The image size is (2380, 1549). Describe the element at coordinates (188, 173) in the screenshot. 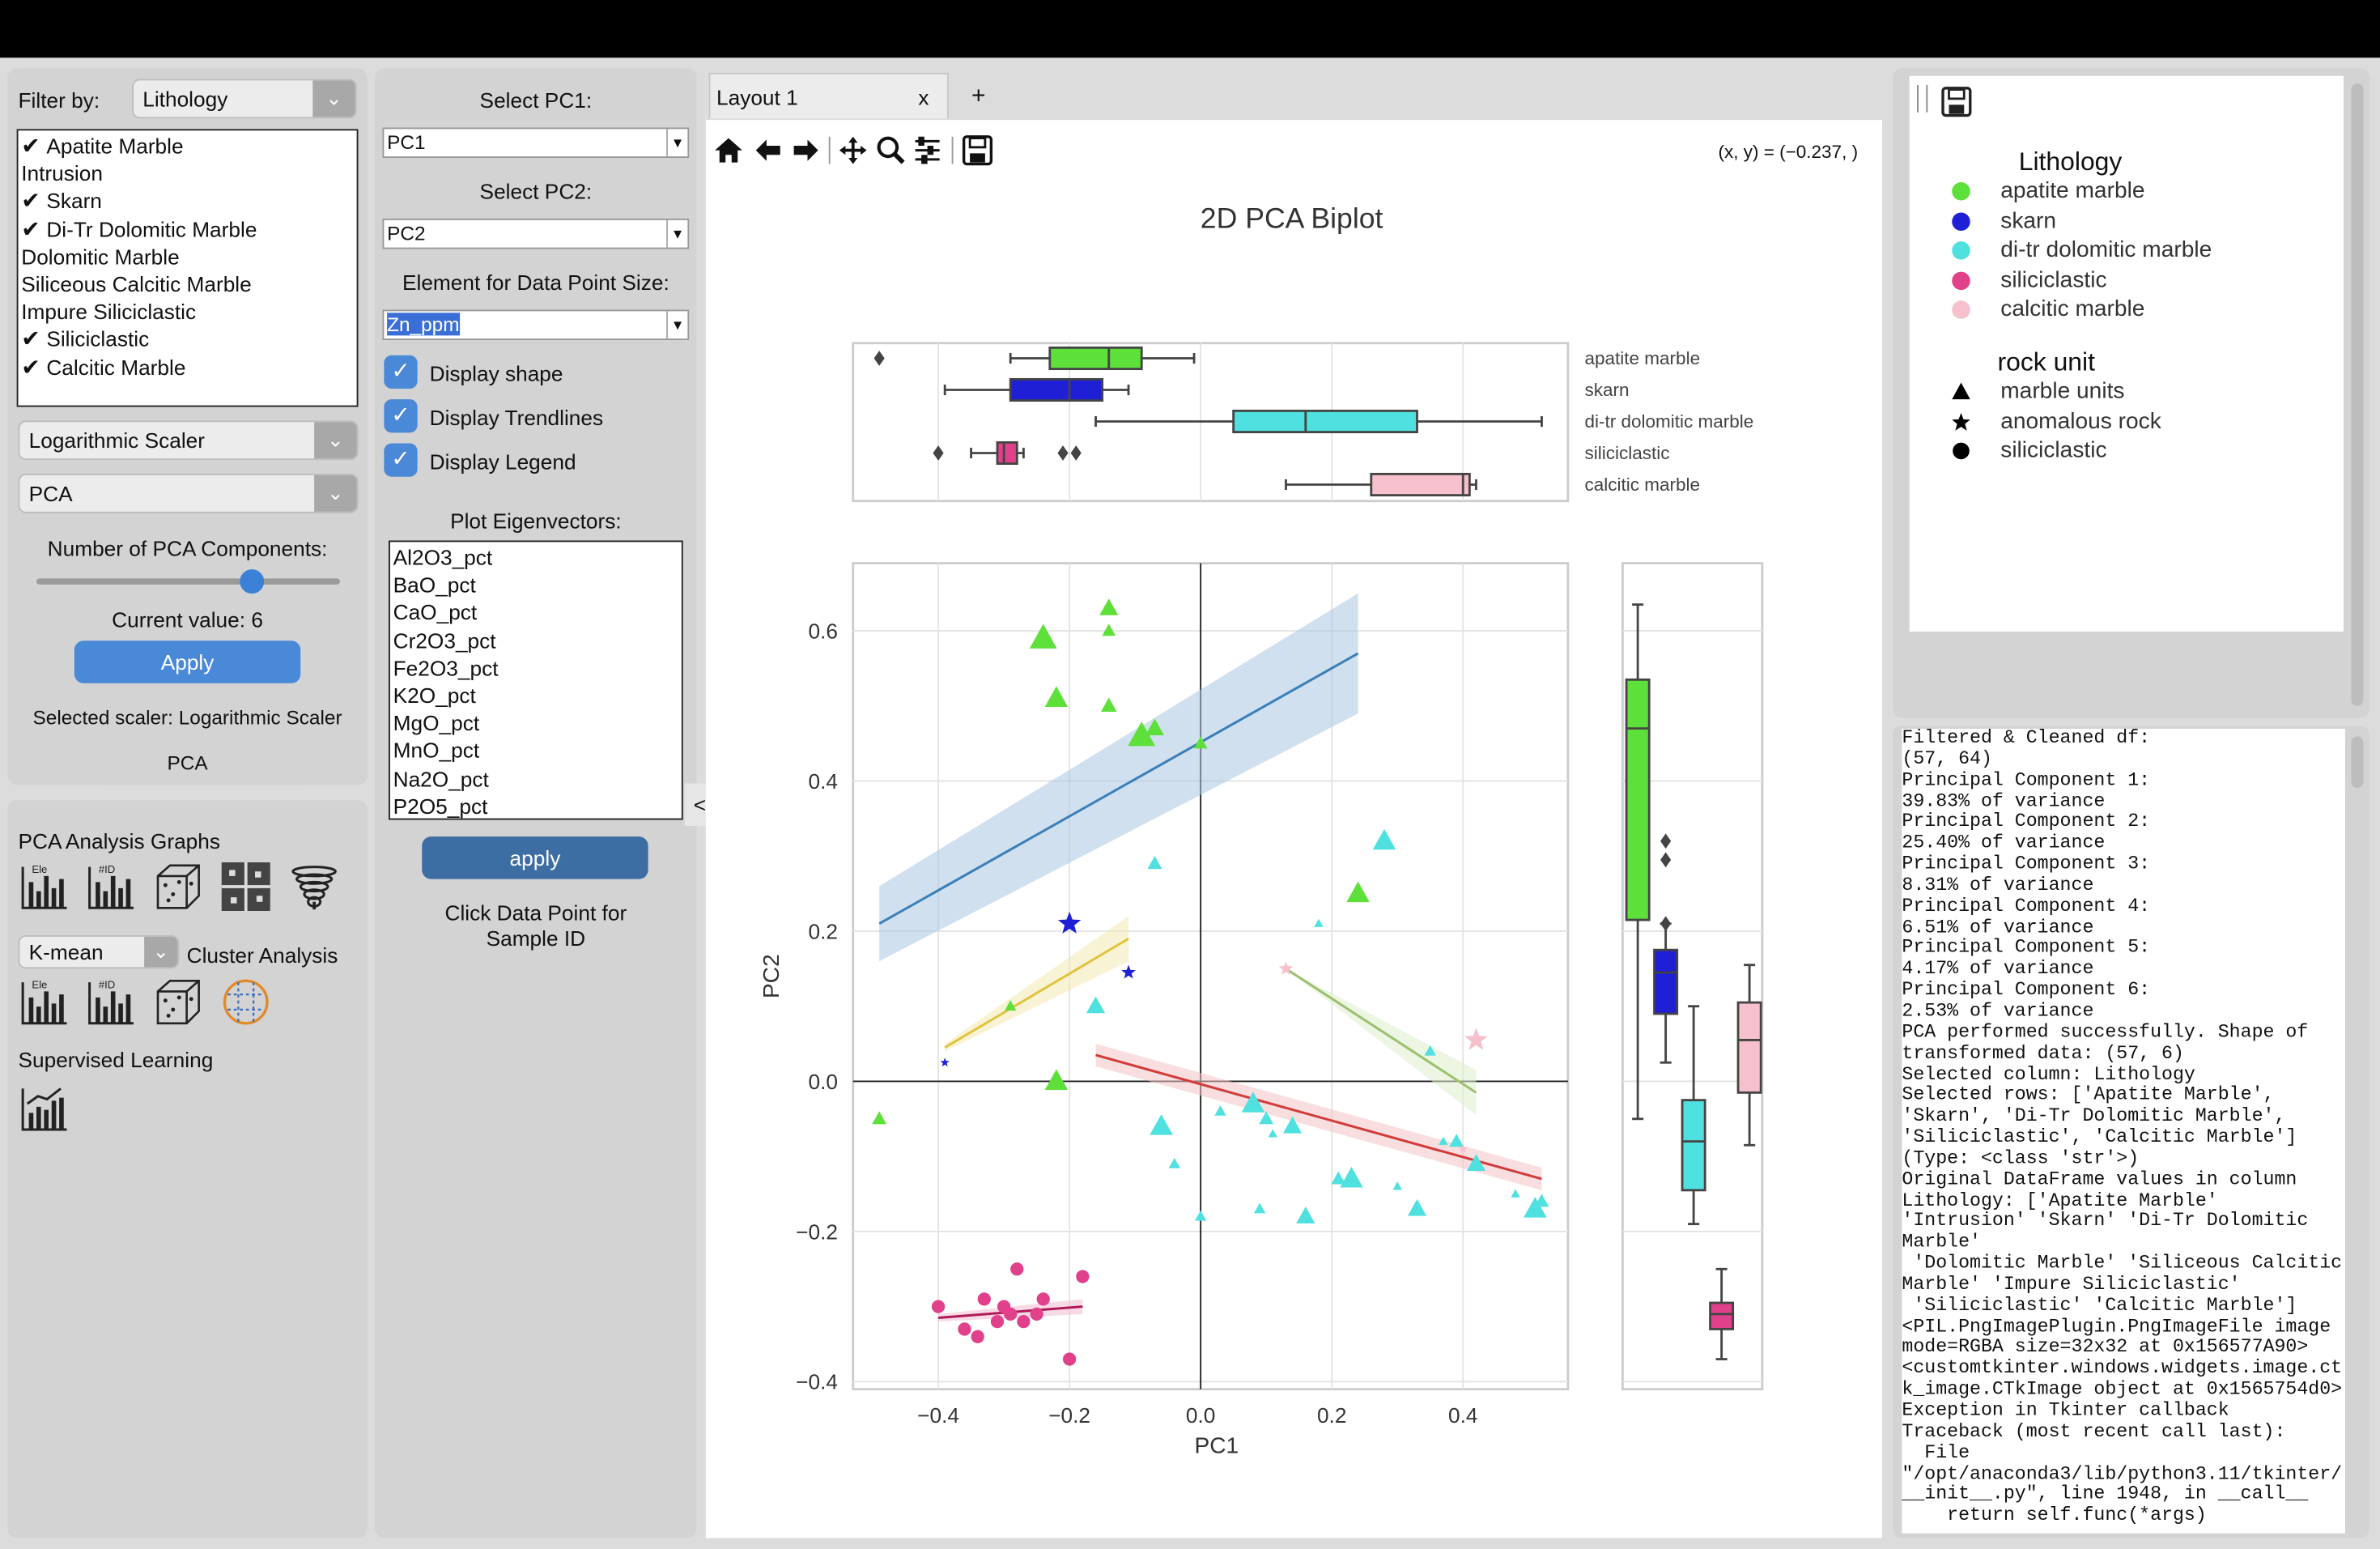

I see `filter-list-item: Intrusion` at that location.